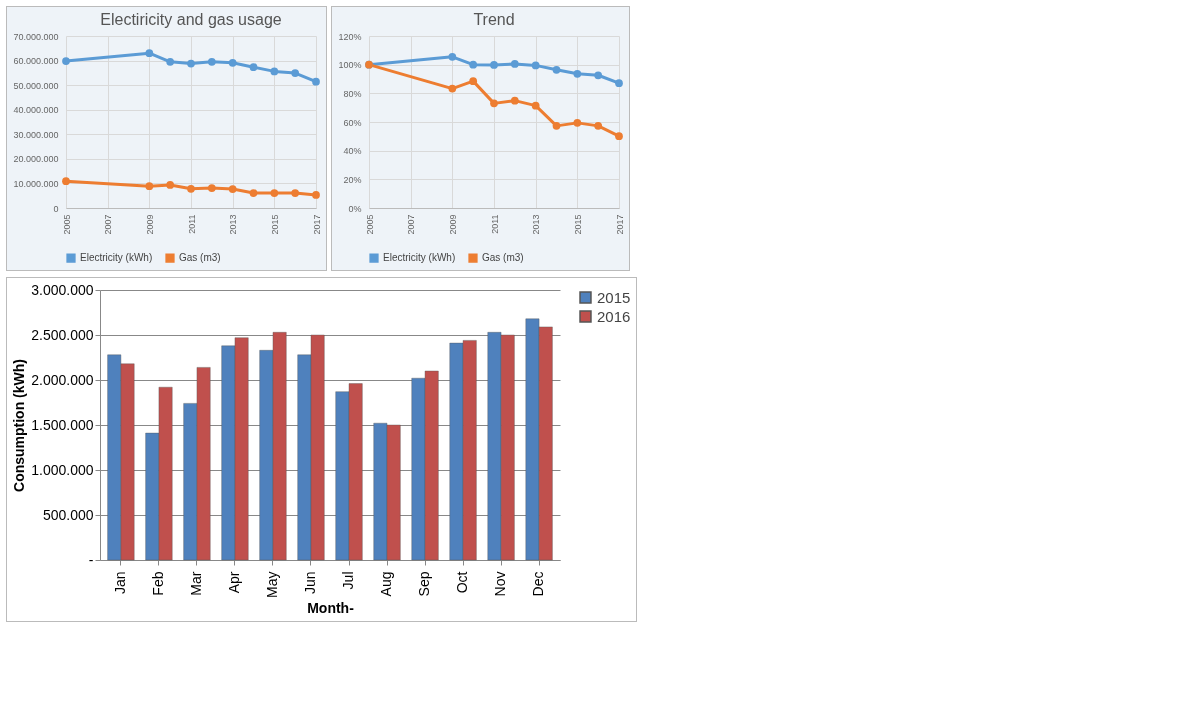  What do you see at coordinates (36, 183) in the screenshot?
I see `y-tick-label: 10.000.000` at bounding box center [36, 183].